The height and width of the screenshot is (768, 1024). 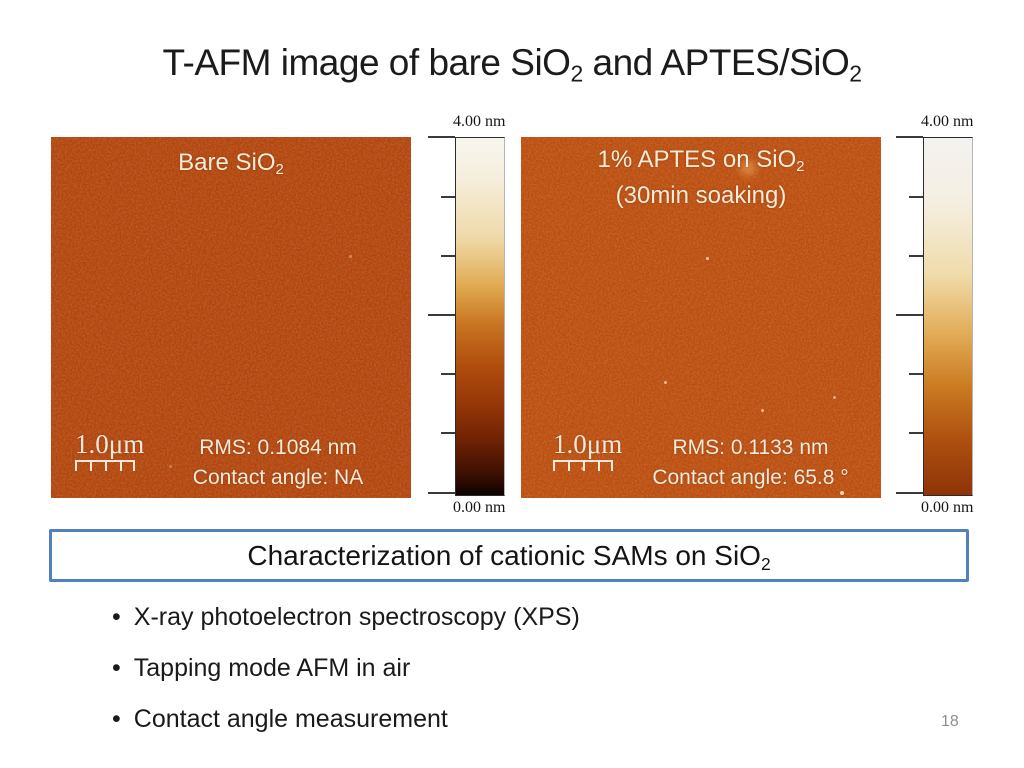 What do you see at coordinates (231, 164) in the screenshot?
I see `afm-label-bare-sio2: Bare SiO2` at bounding box center [231, 164].